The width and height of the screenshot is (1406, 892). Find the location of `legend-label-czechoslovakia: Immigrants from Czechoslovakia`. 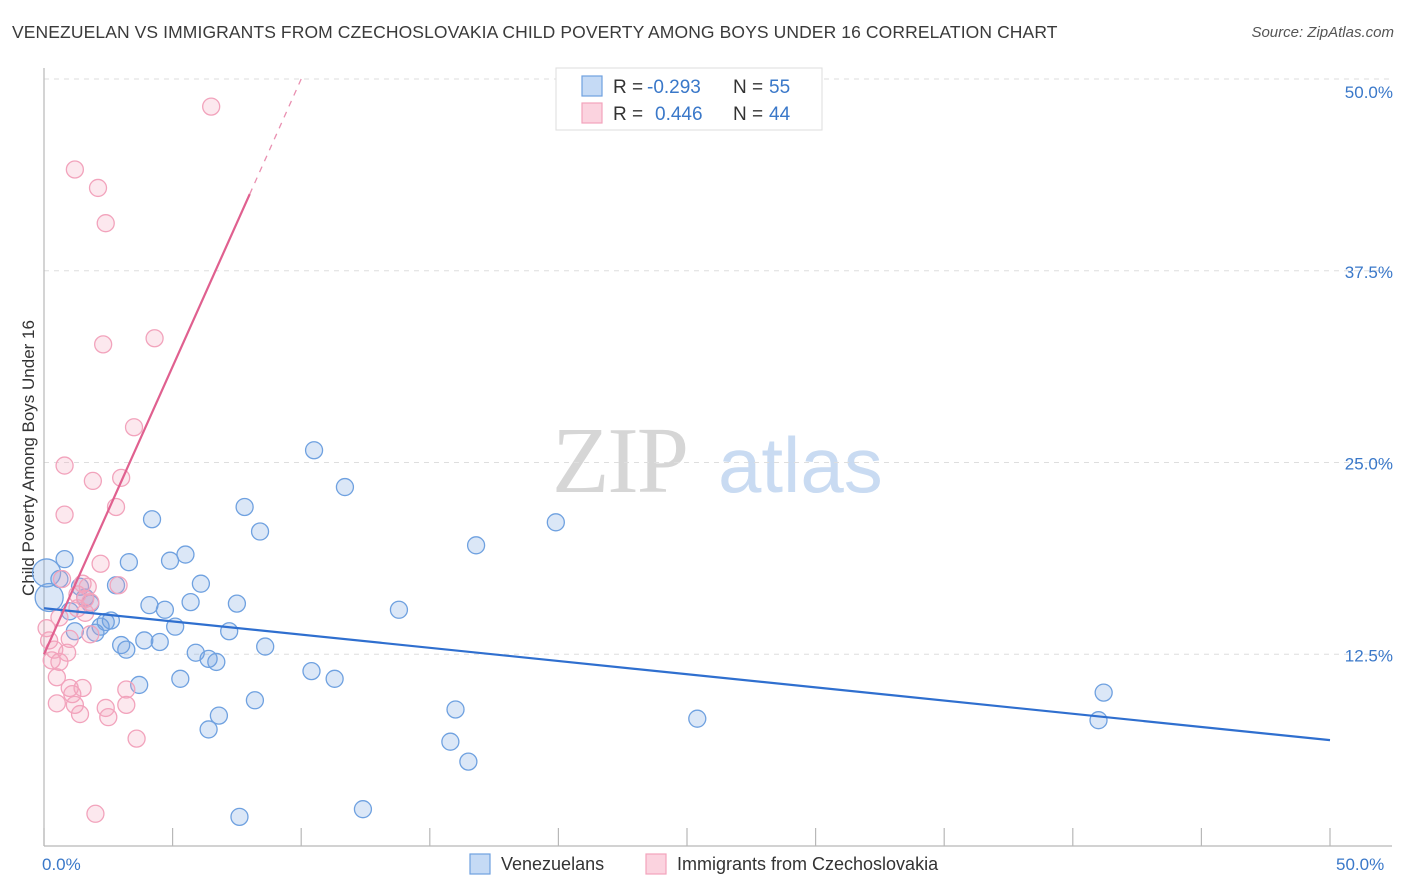

legend-label-czechoslovakia: Immigrants from Czechoslovakia is located at coordinates (808, 864).